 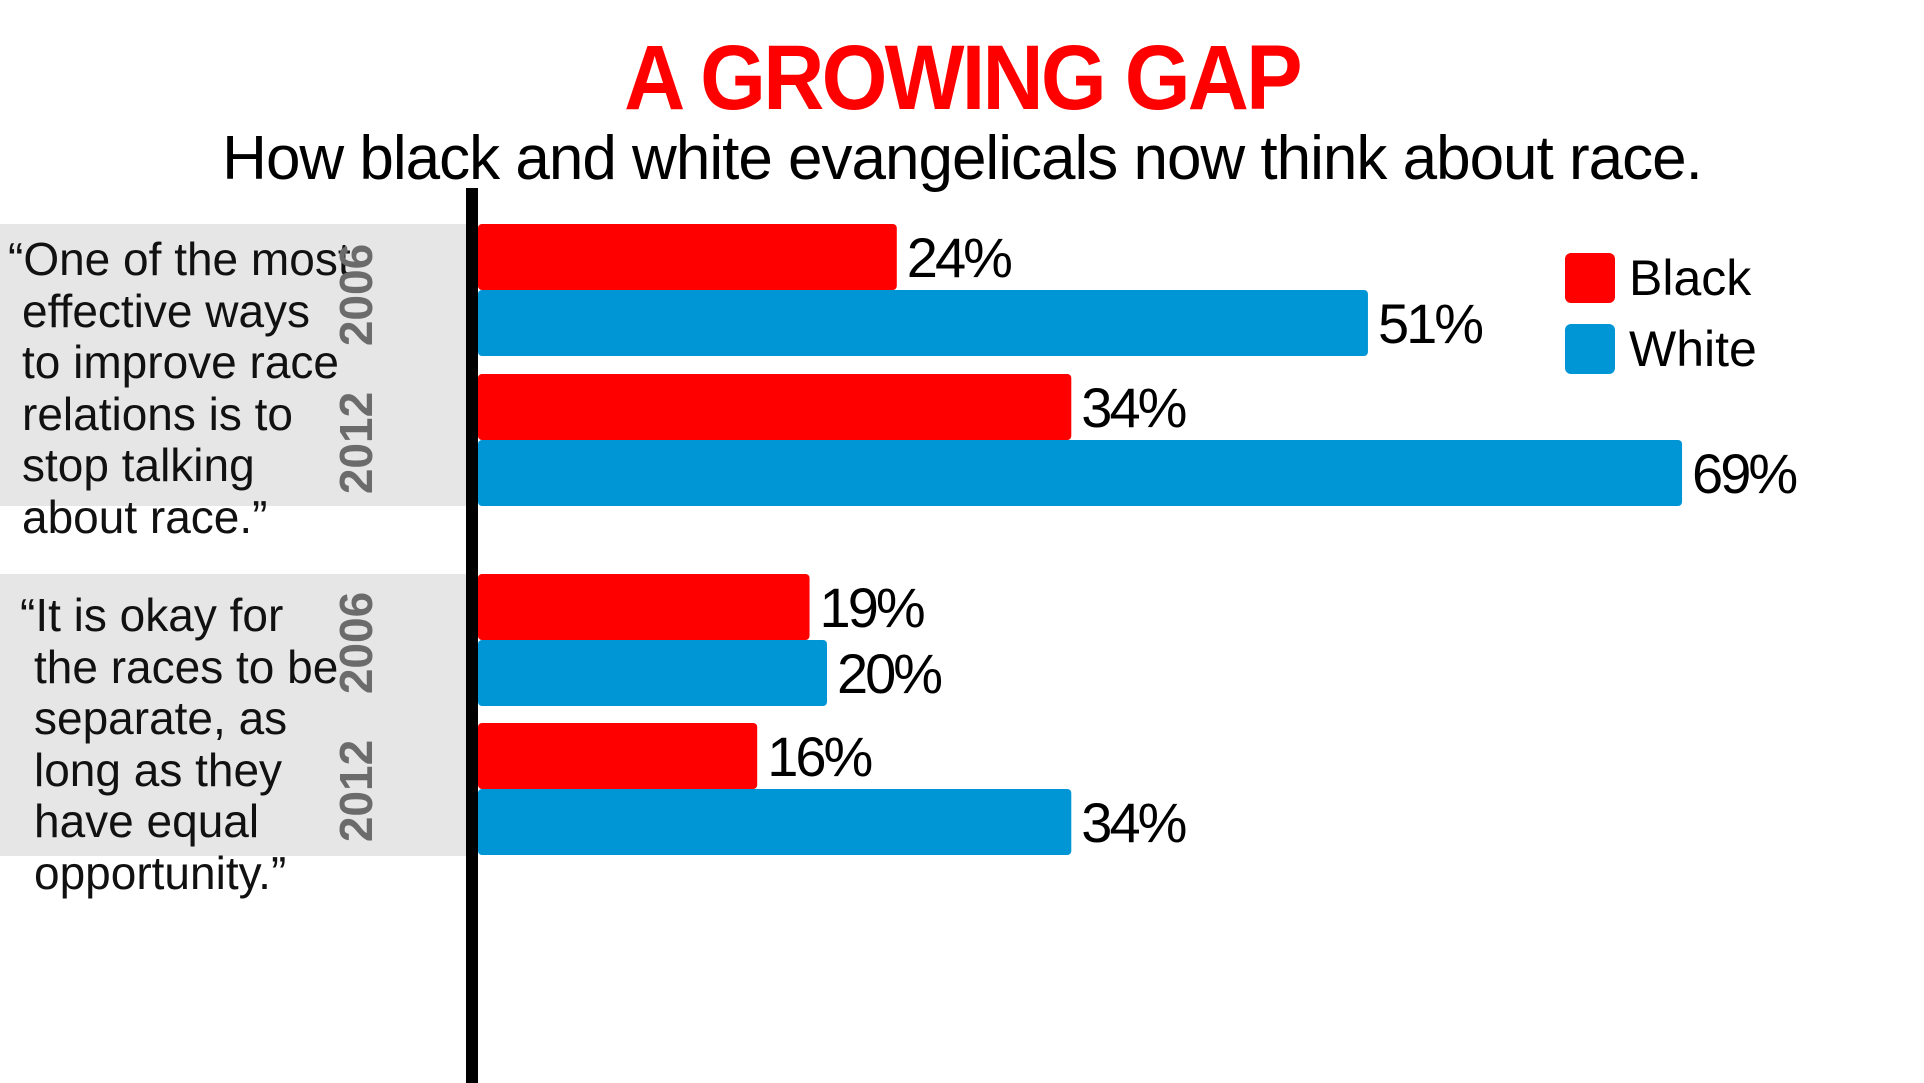 What do you see at coordinates (160, 872) in the screenshot?
I see `quote-line: opportunity.”` at bounding box center [160, 872].